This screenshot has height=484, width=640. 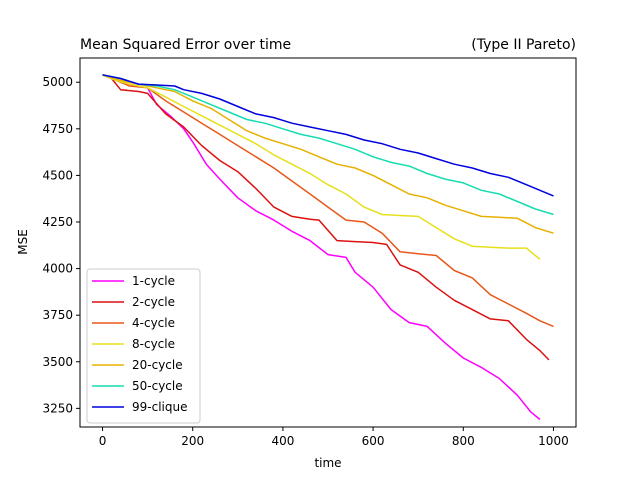 What do you see at coordinates (57, 222) in the screenshot?
I see `y-tick-label: 4250` at bounding box center [57, 222].